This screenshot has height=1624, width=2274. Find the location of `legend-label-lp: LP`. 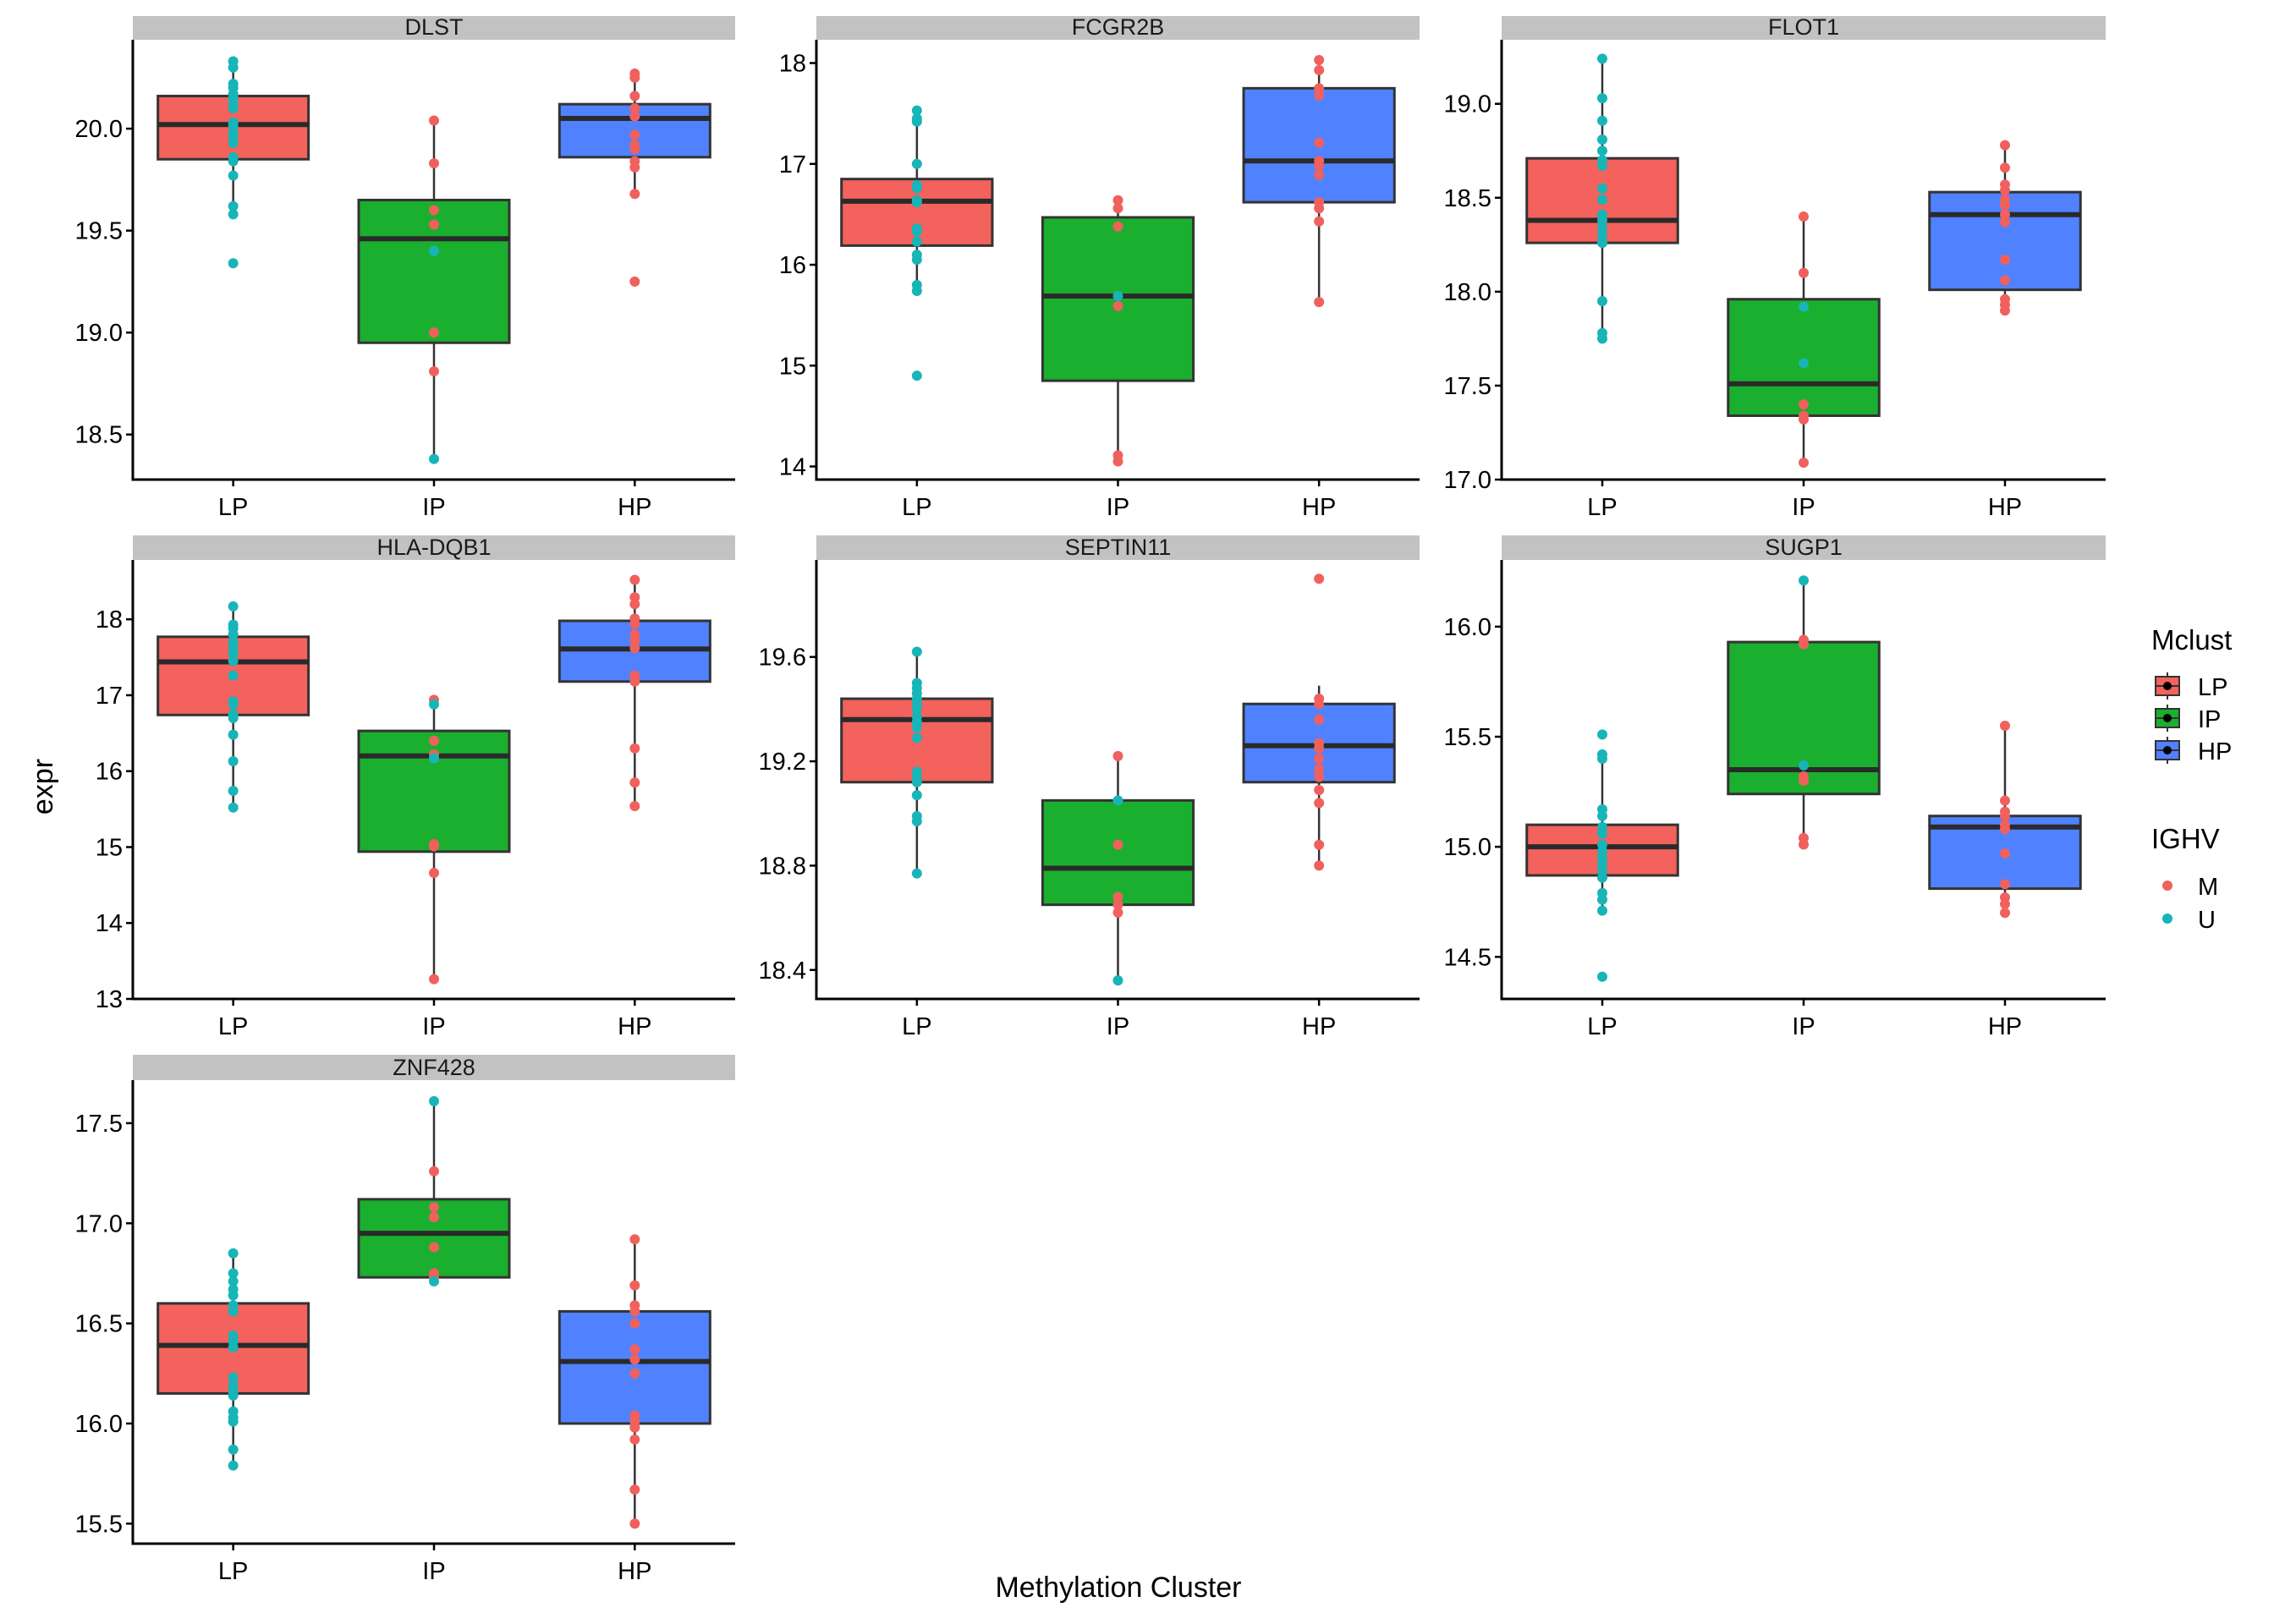

legend-label-lp: LP is located at coordinates (2212, 688).